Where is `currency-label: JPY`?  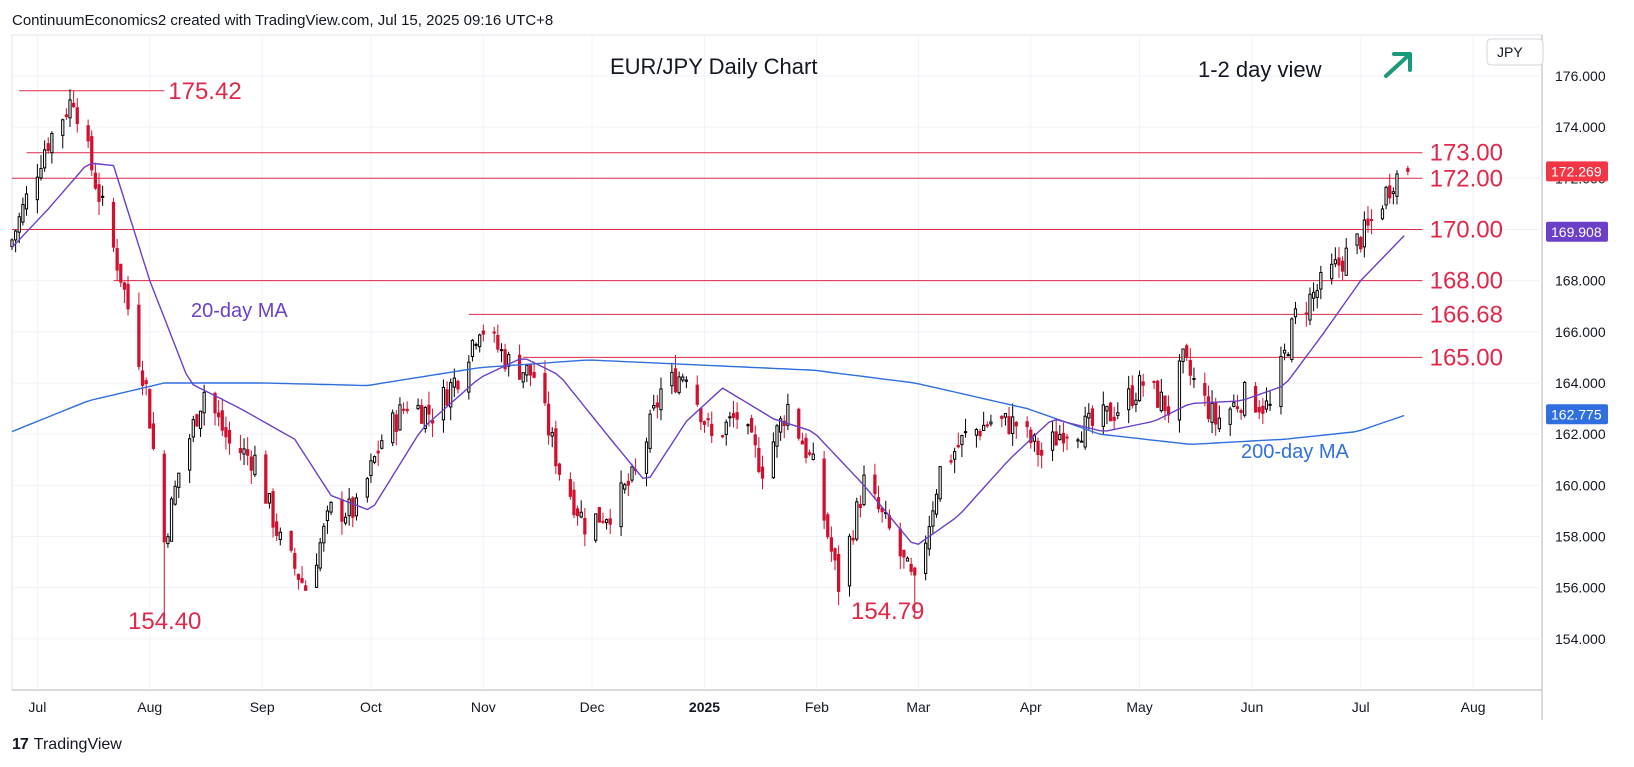
currency-label: JPY is located at coordinates (1510, 52).